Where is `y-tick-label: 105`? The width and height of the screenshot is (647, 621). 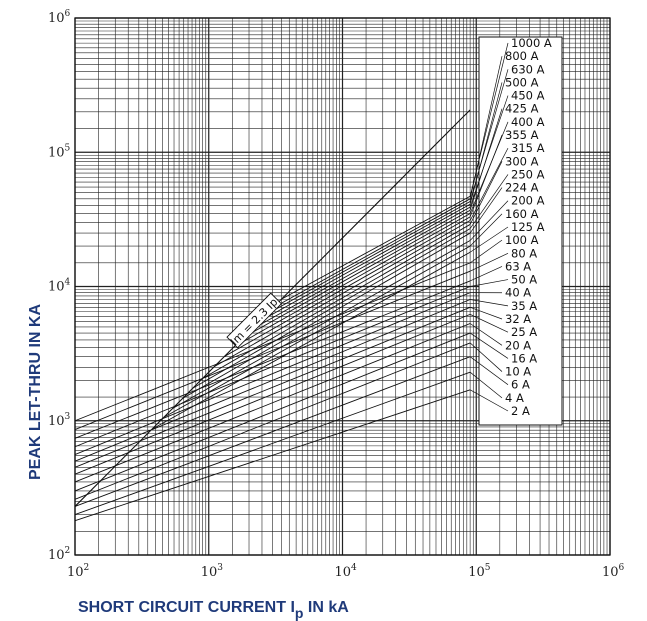
y-tick-label: 105 is located at coordinates (59, 151).